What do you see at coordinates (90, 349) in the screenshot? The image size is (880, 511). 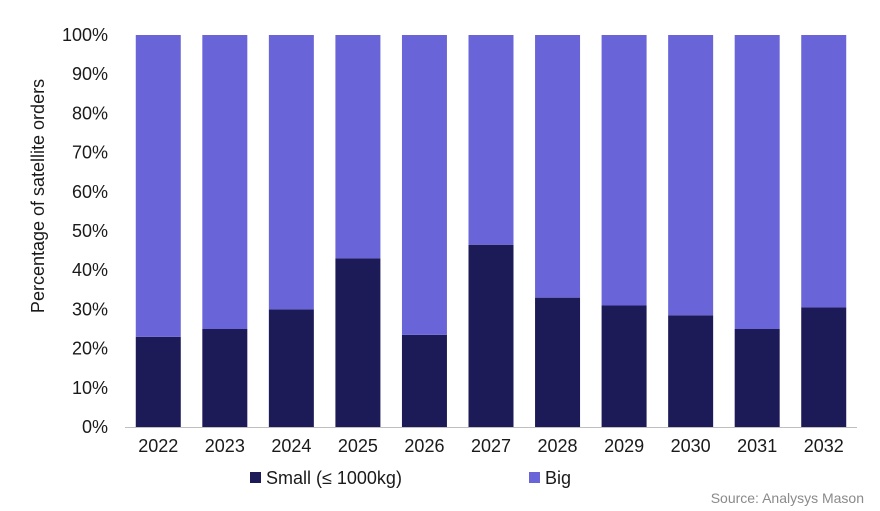 I see `y-tick-label: 20%` at bounding box center [90, 349].